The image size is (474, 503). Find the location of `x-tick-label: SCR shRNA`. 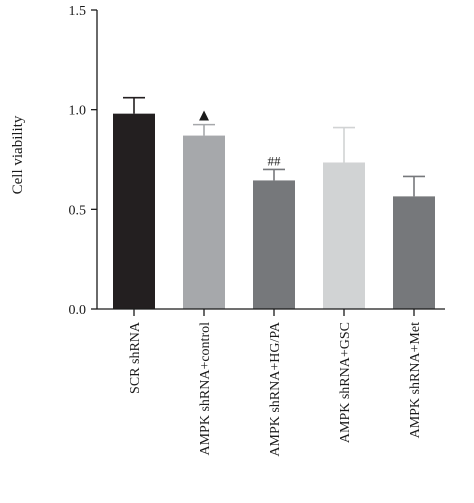

x-tick-label: SCR shRNA is located at coordinates (135, 357).